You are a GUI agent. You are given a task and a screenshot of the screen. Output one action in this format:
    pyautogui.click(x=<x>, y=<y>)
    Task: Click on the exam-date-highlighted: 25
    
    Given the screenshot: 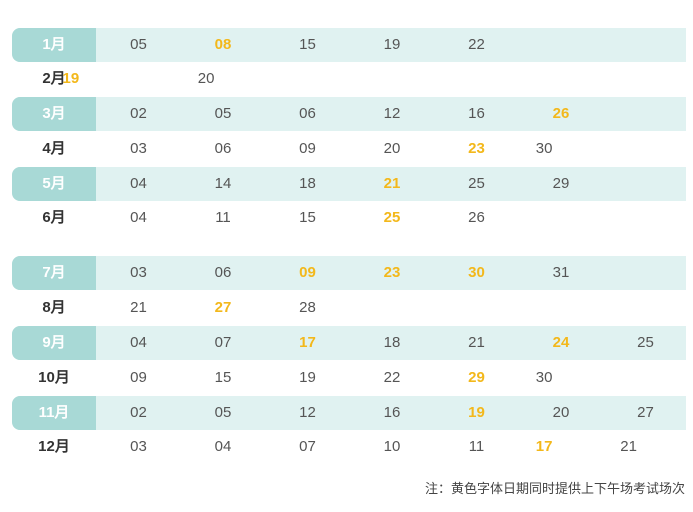 What is the action you would take?
    pyautogui.click(x=392, y=217)
    